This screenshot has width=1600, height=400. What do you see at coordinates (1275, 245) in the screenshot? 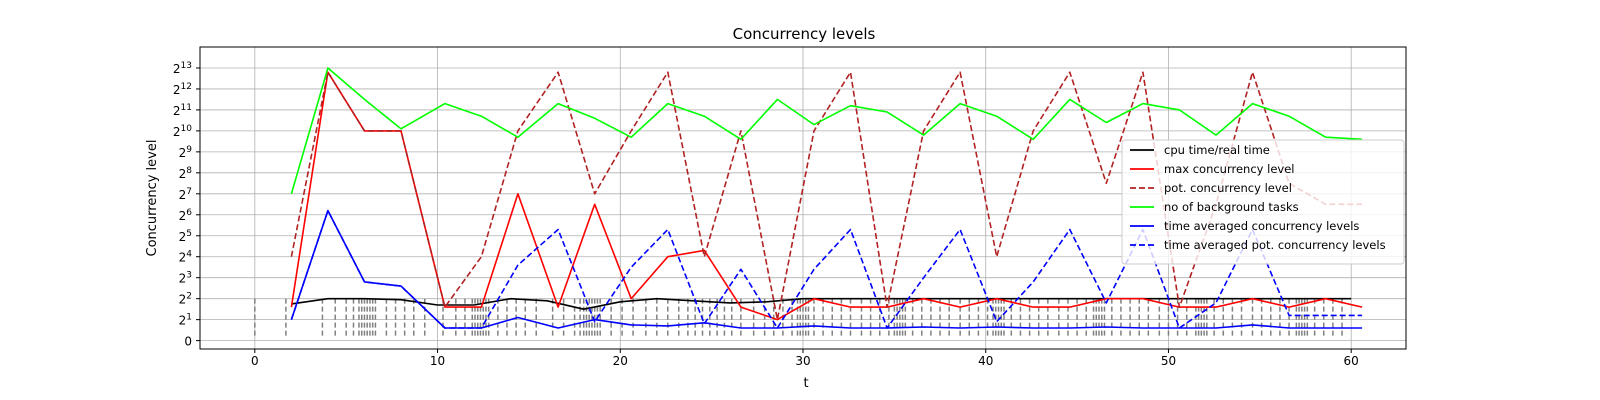
I see `legend-label: time averaged pot. concurrency levels` at bounding box center [1275, 245].